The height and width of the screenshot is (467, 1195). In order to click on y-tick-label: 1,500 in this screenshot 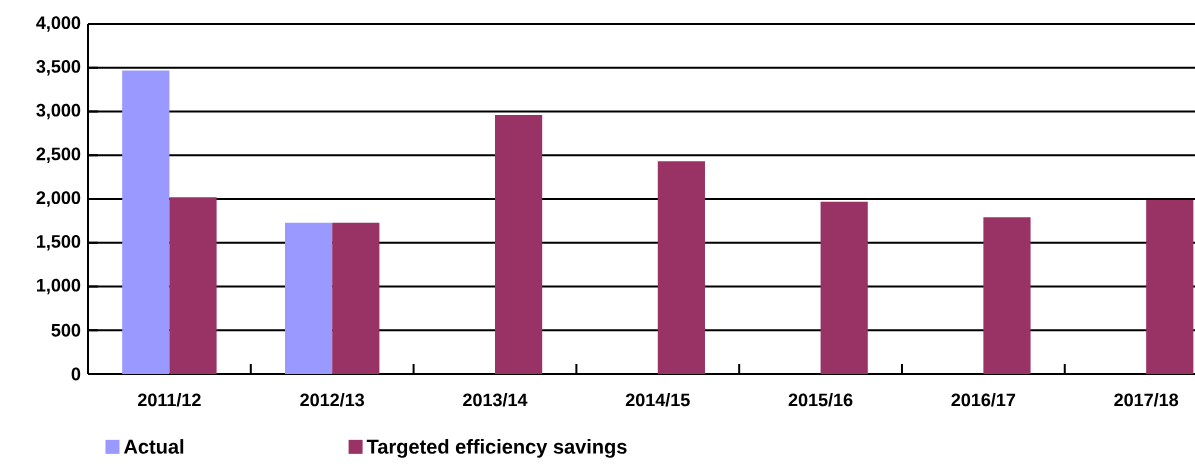, I will do `click(59, 243)`.